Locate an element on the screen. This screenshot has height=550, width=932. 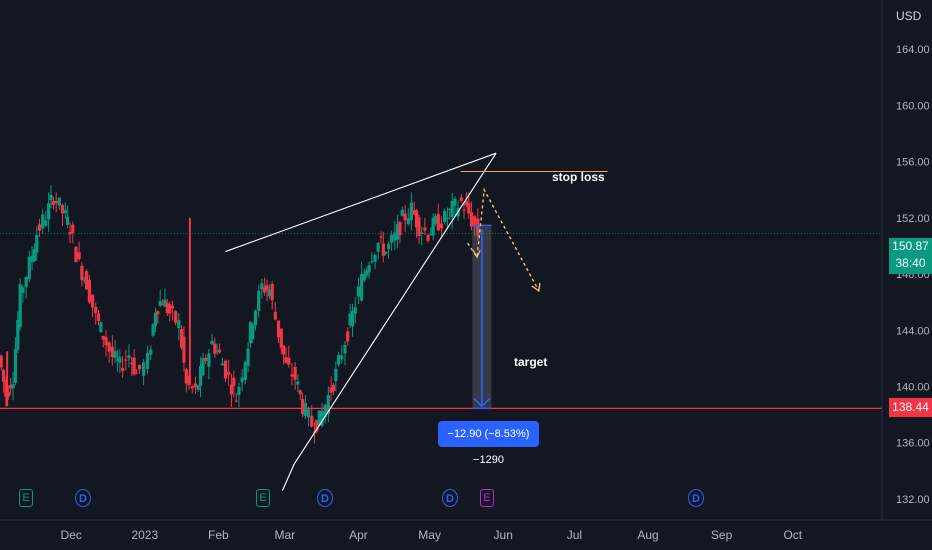
bar-countdown: 38:40 is located at coordinates (910, 263).